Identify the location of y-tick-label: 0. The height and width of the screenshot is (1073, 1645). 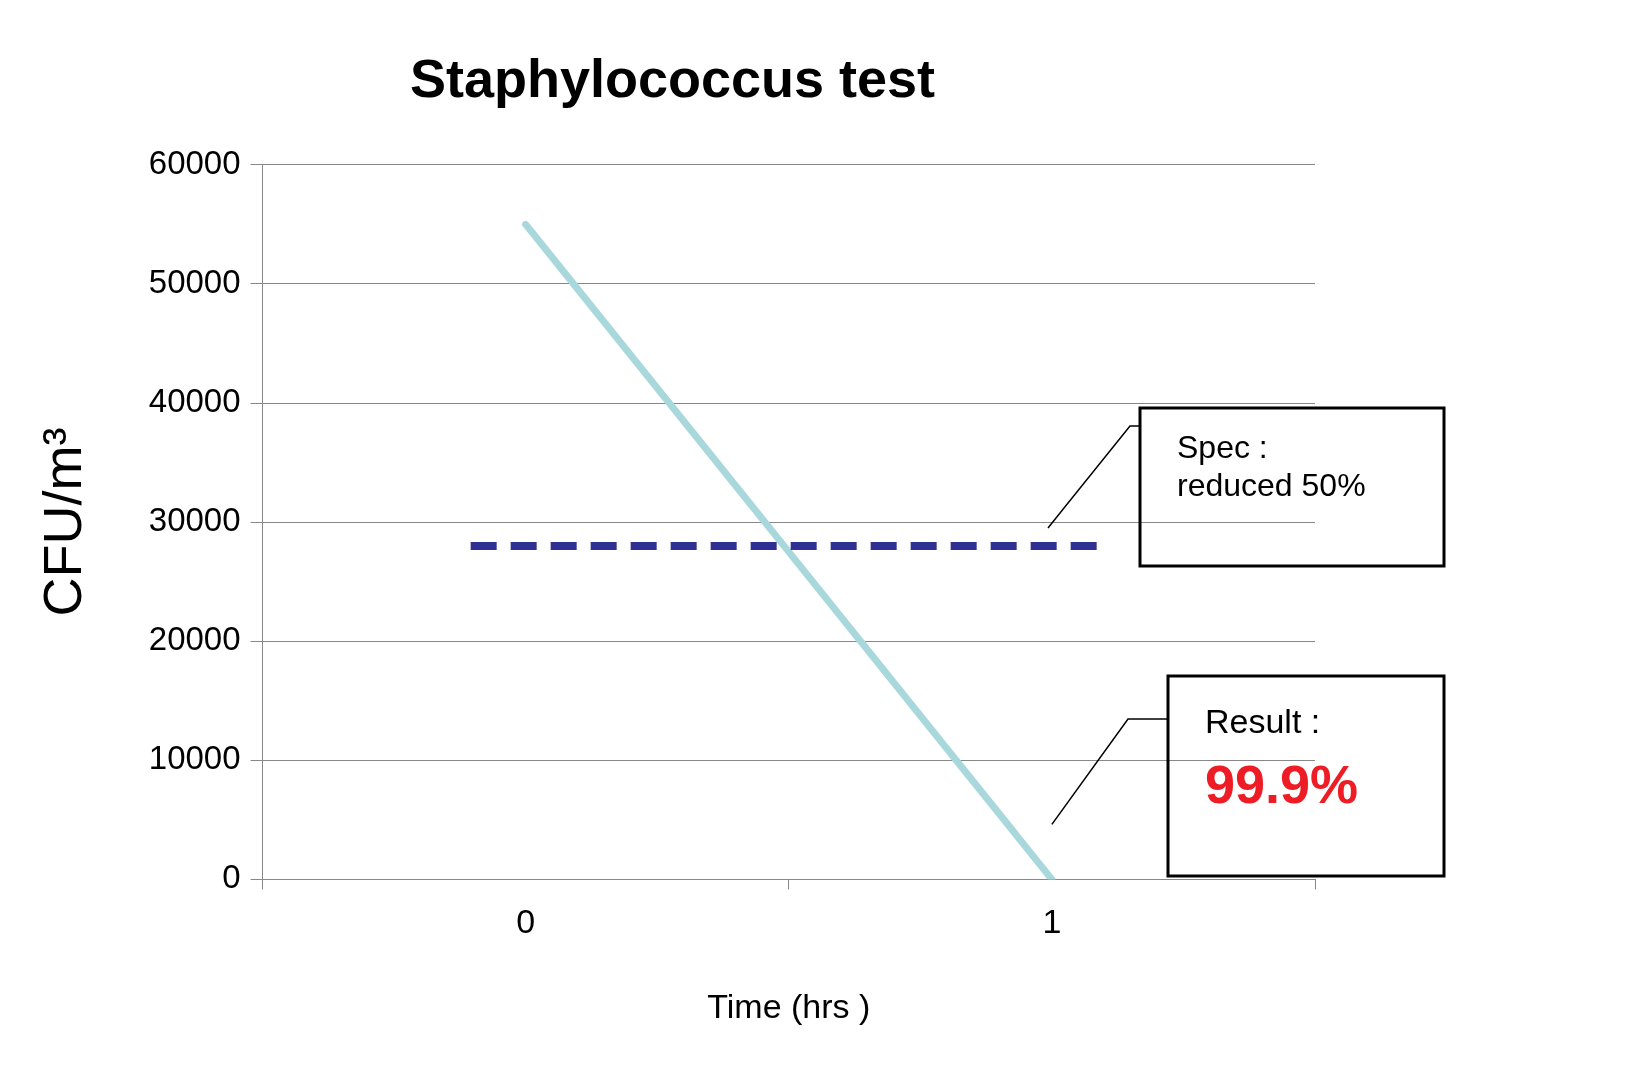
(231, 877).